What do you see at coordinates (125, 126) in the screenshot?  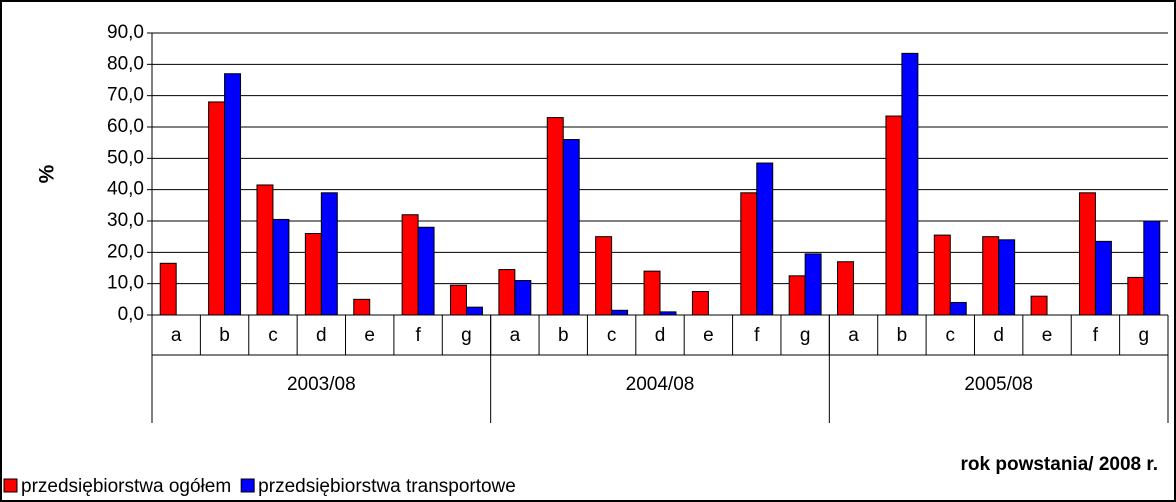 I see `y-tick-label: 60,0` at bounding box center [125, 126].